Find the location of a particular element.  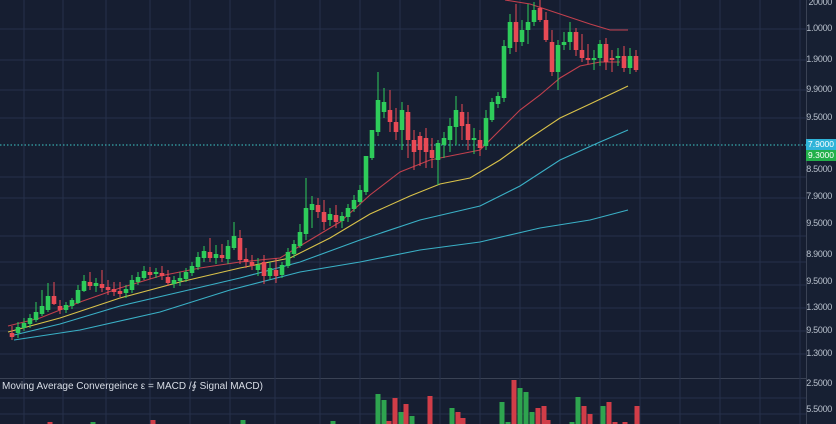

pane-divider is located at coordinates (418, 378).